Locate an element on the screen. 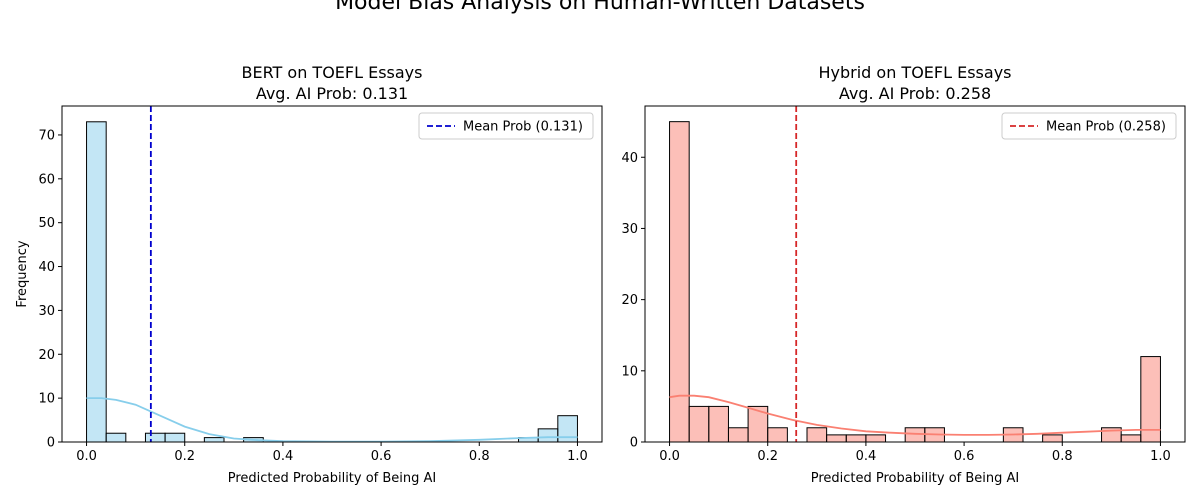  legend: Mean Prob (0.131) is located at coordinates (506, 126).